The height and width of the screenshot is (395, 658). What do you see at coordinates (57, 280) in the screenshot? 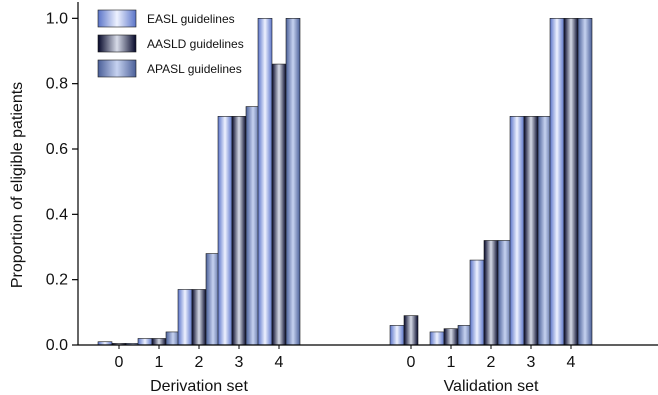
I see `y-tick-label: 0.2` at bounding box center [57, 280].